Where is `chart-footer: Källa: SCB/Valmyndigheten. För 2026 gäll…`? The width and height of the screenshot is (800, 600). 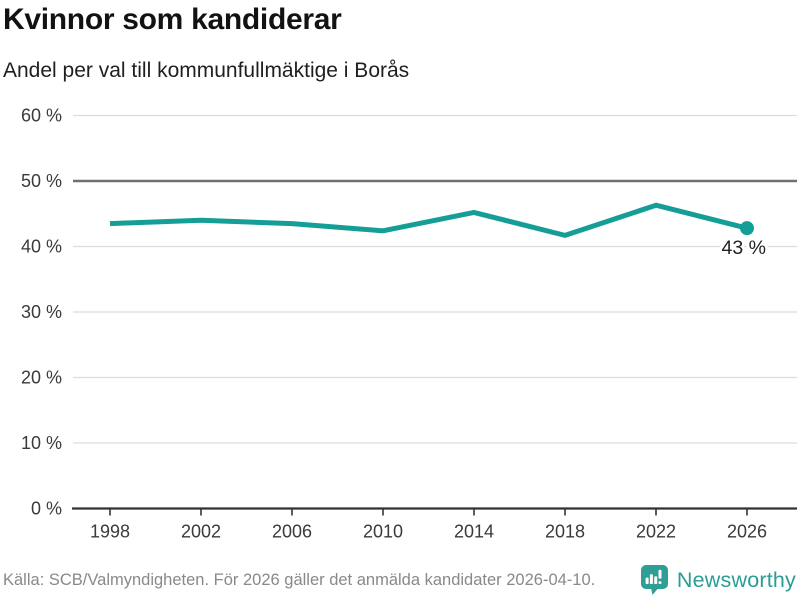 chart-footer: Källa: SCB/Valmyndigheten. För 2026 gäll… is located at coordinates (399, 580).